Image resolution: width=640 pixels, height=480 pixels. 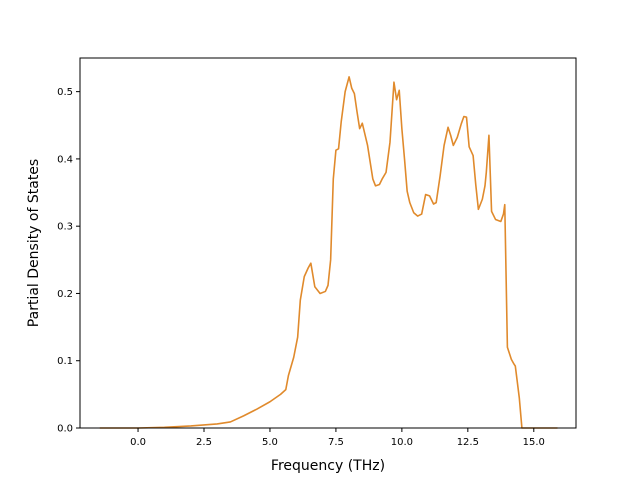 I want to click on x-tick-label: 12.5, so click(x=468, y=442).